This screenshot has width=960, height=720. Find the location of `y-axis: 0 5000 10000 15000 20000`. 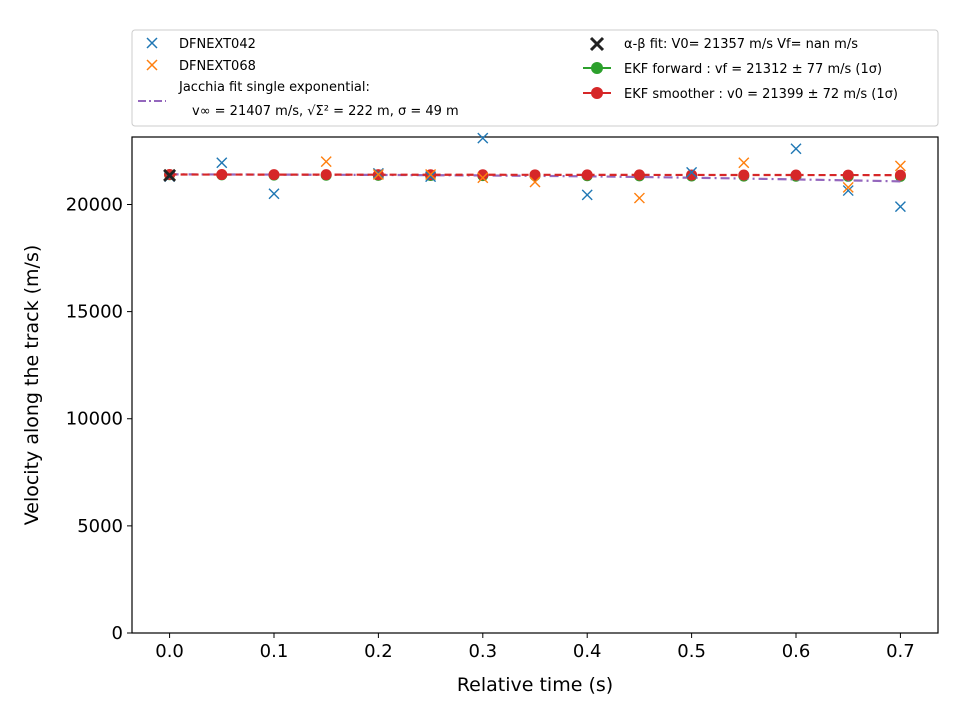

y-axis: 0 5000 10000 15000 20000 is located at coordinates (99, 419).